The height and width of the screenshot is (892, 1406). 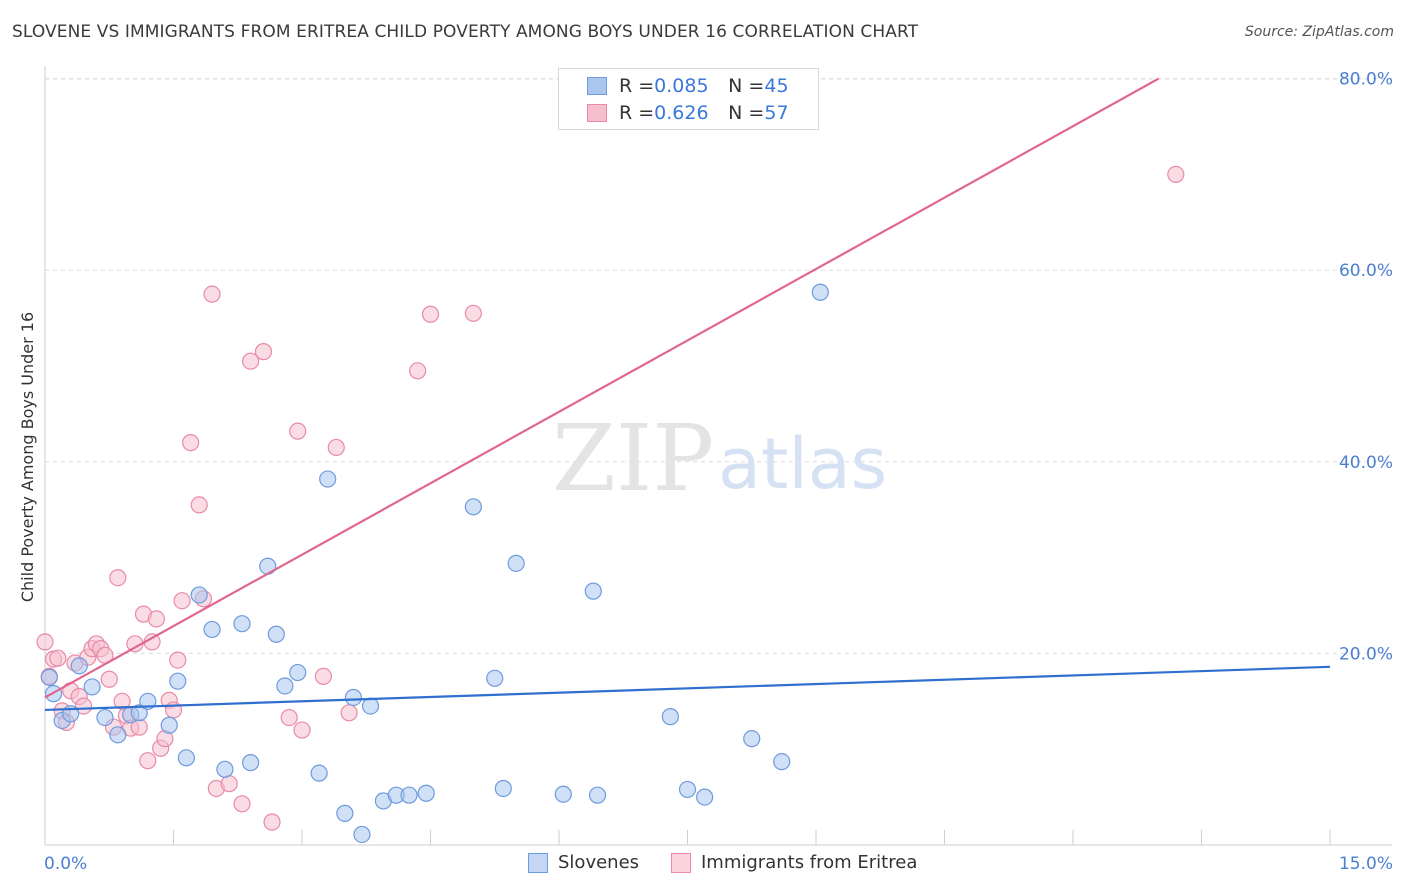 I want to click on legend-label-eritrea: Immigrants from Eritrea, so click(x=809, y=862).